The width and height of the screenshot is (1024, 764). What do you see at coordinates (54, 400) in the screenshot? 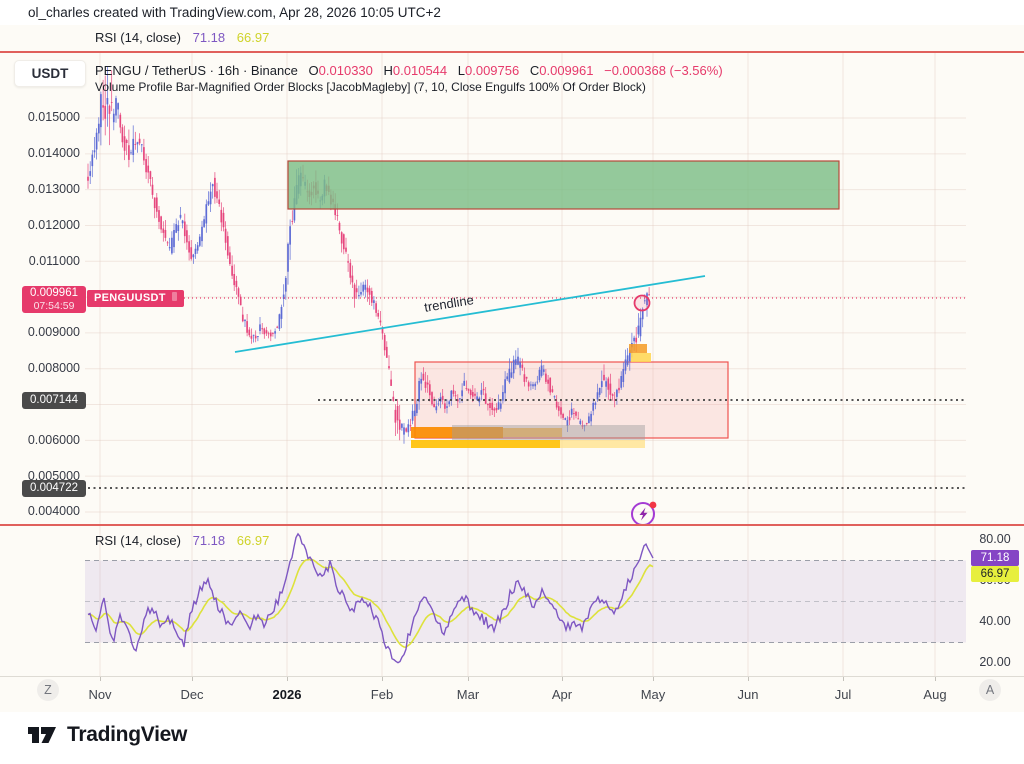
I see `level-price-badge: 0.007144` at bounding box center [54, 400].